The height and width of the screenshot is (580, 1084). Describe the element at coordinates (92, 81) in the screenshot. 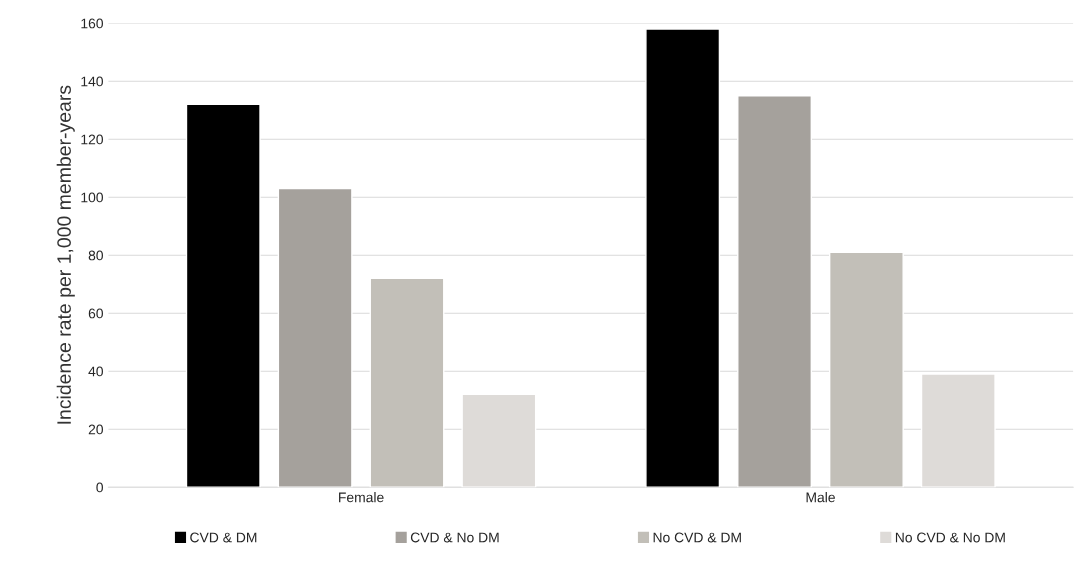

I see `y-tick-label: 140` at that location.